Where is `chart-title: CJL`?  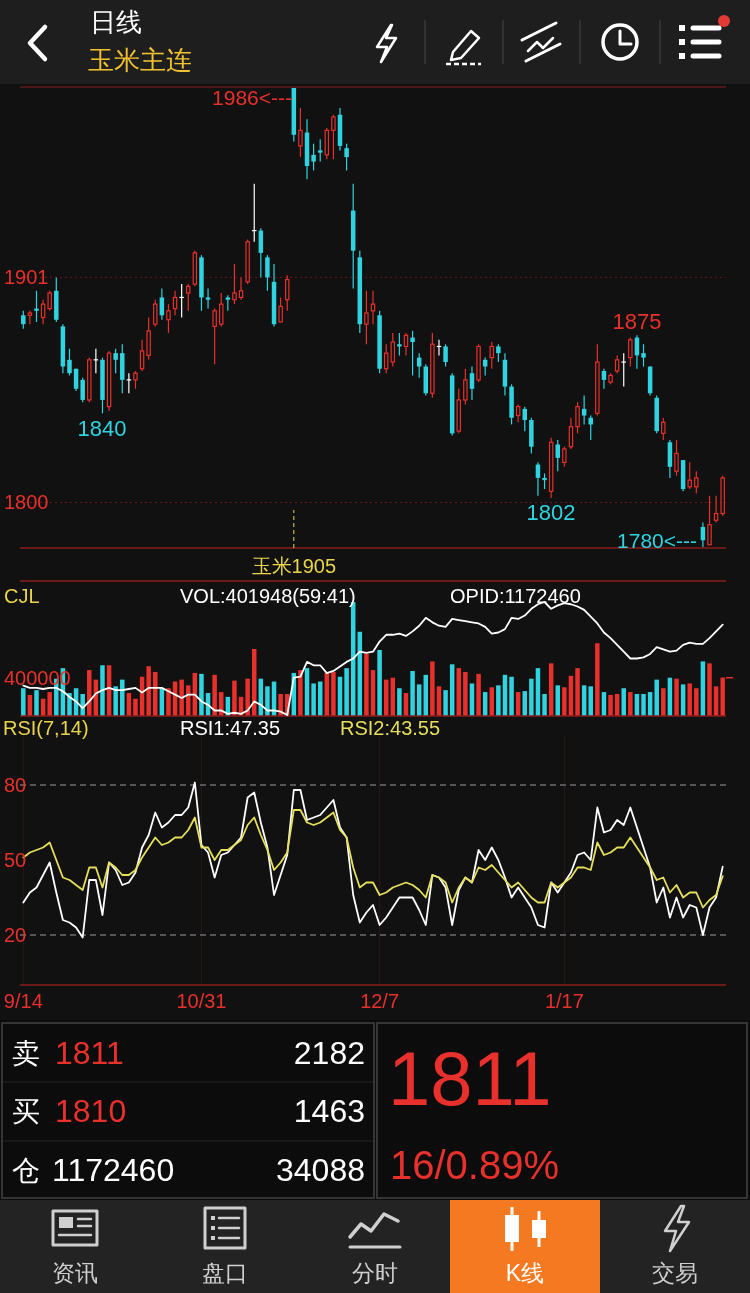 chart-title: CJL is located at coordinates (22, 596).